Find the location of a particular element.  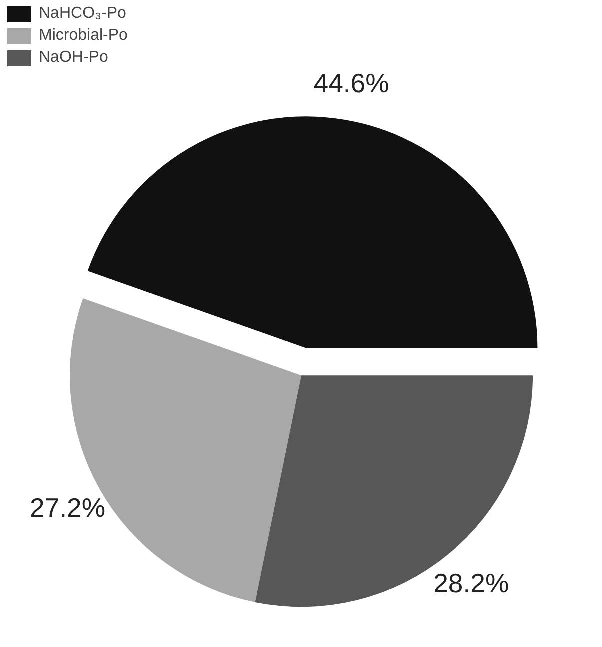

data-label: 28.2% is located at coordinates (472, 583).